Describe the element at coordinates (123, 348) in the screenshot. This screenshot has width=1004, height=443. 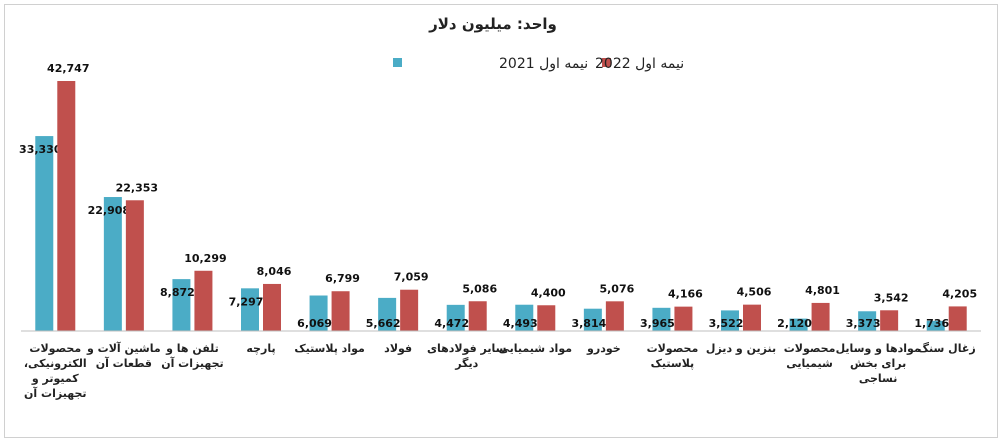
I see `category-label: ماشین آلات و` at that location.